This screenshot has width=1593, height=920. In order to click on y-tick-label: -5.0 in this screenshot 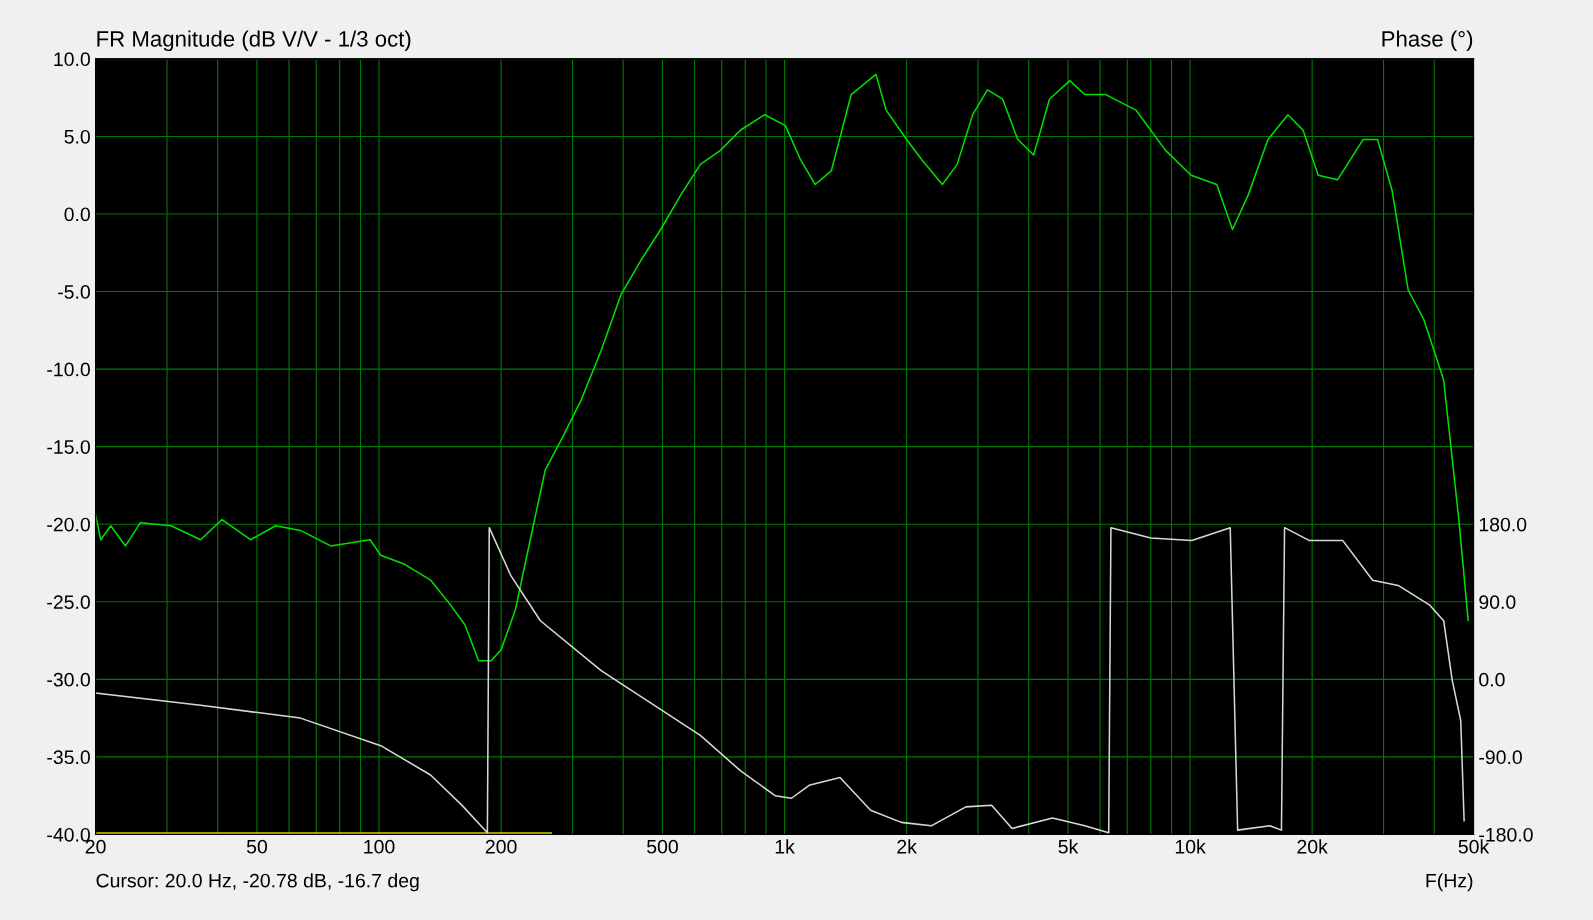, I will do `click(74, 292)`.